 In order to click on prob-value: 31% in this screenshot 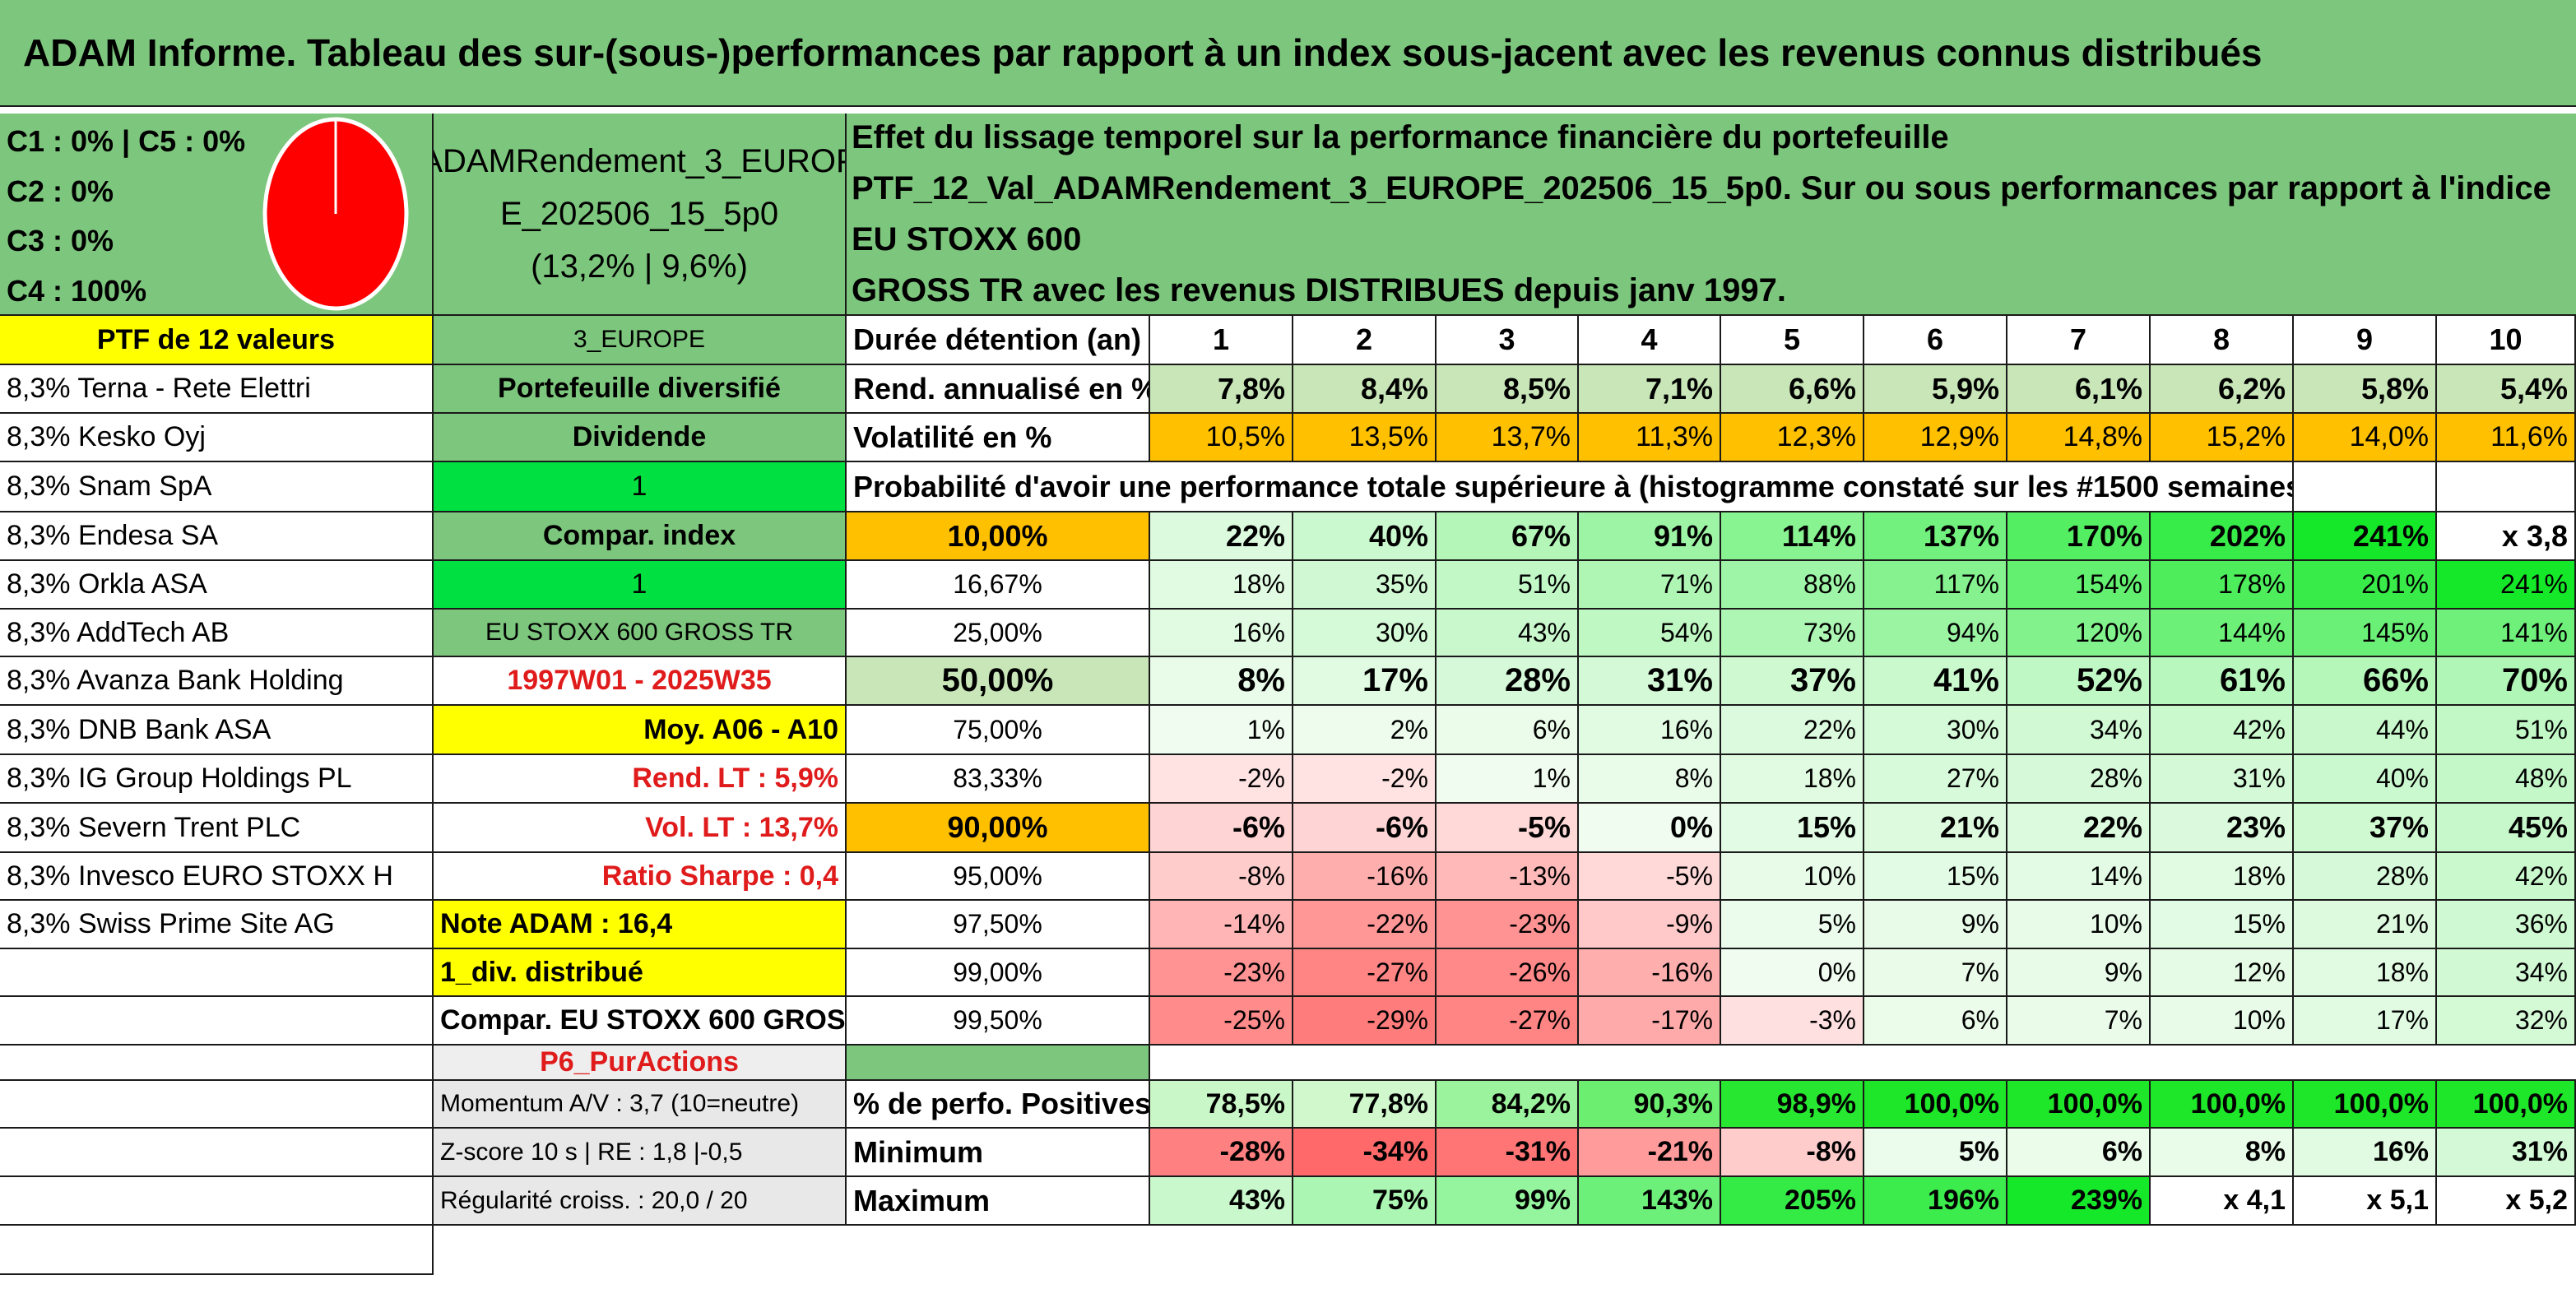, I will do `click(1650, 681)`.